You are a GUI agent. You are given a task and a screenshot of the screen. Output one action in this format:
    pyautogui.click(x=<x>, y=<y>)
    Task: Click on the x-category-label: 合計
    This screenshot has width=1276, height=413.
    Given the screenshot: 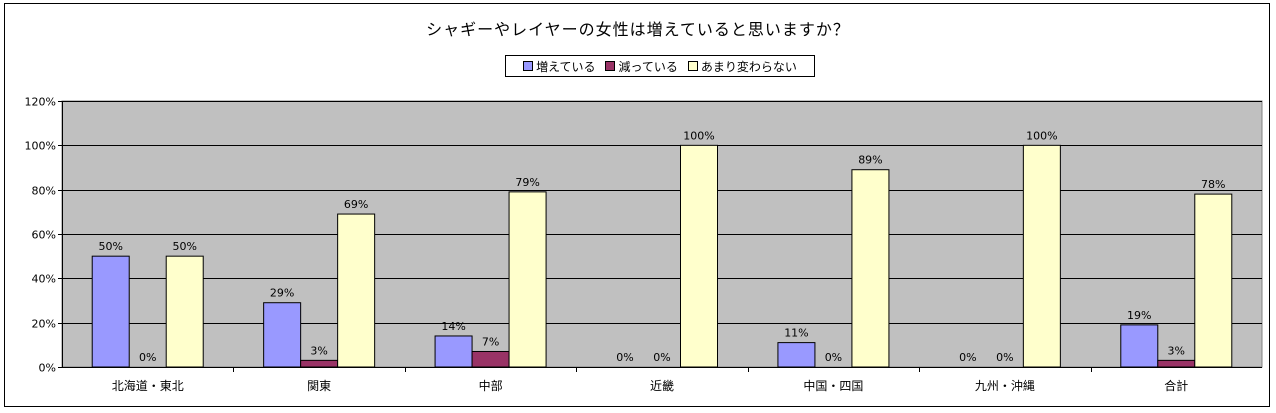 What is the action you would take?
    pyautogui.click(x=1176, y=385)
    